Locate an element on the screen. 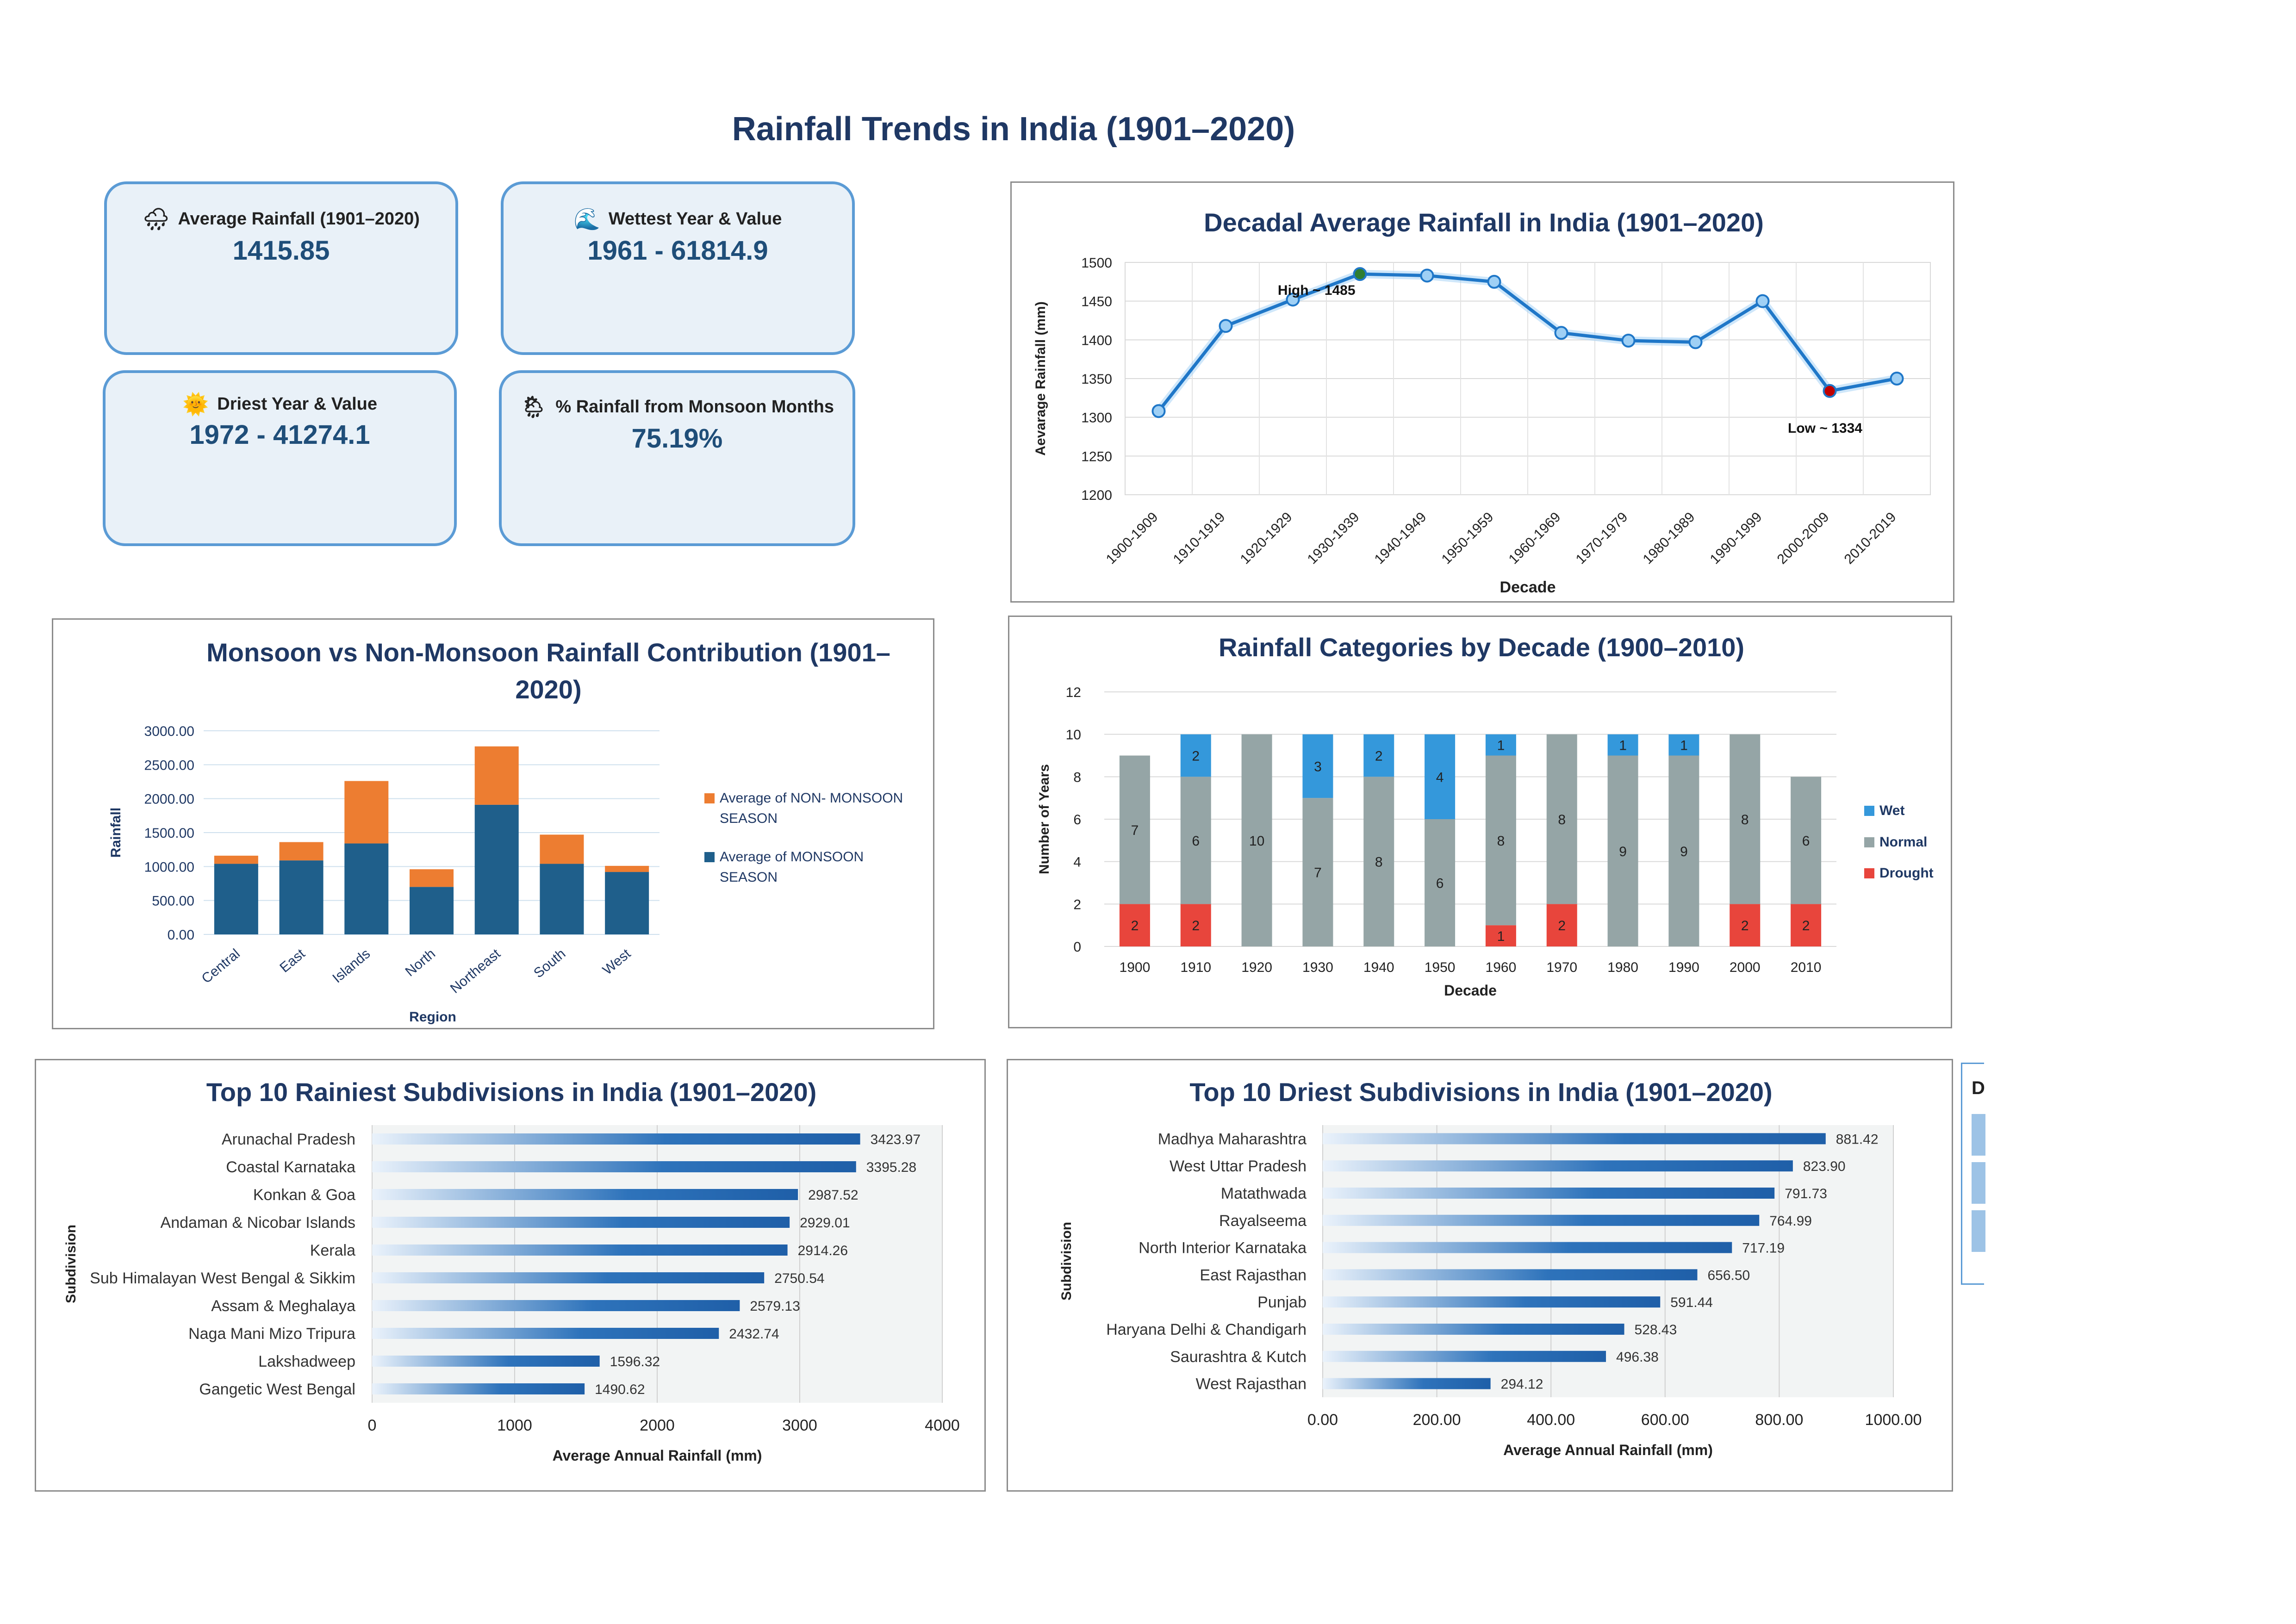 This screenshot has width=2296, height=1624. data-label: 3395.28 is located at coordinates (891, 1167).